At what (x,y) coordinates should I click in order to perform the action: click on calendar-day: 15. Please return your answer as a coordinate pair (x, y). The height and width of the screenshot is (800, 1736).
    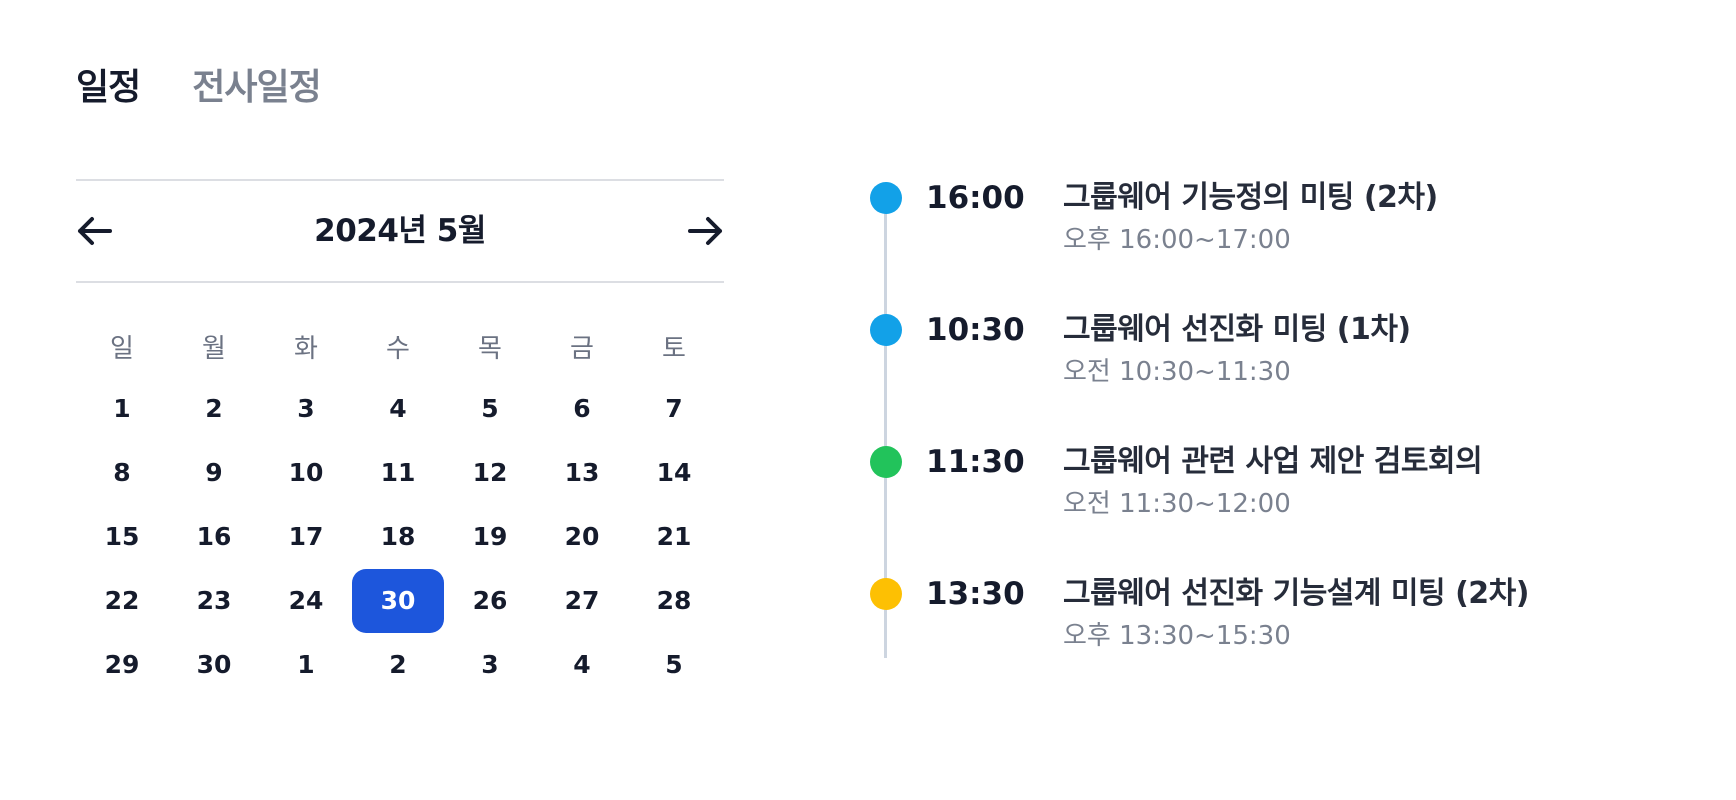
    Looking at the image, I should click on (122, 536).